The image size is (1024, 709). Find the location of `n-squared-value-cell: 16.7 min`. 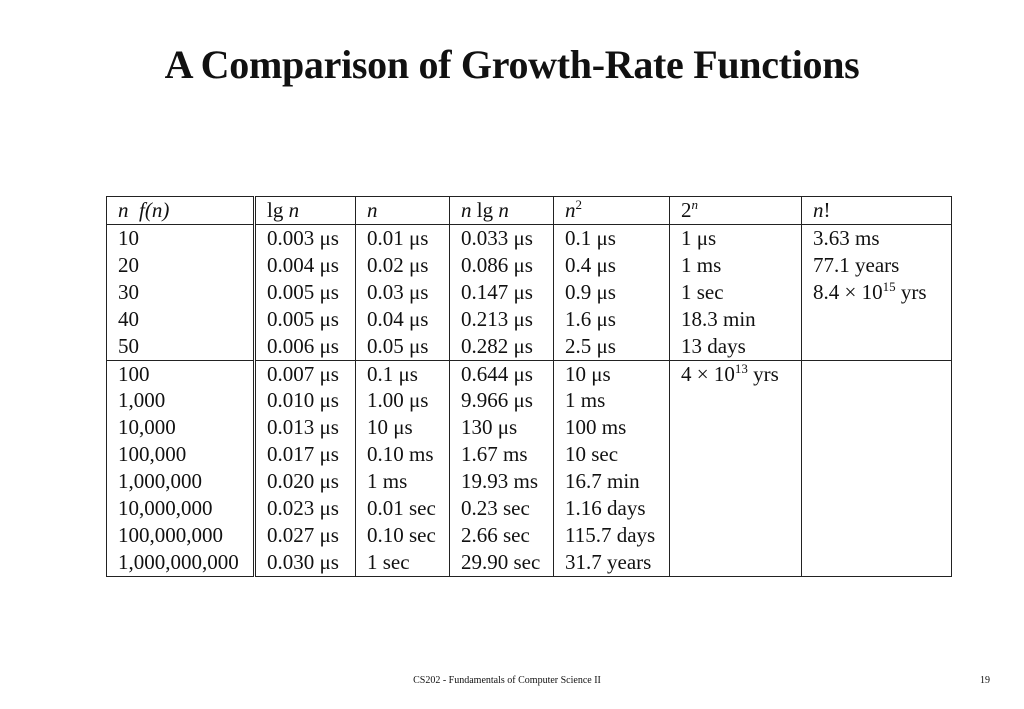

n-squared-value-cell: 16.7 min is located at coordinates (611, 482).